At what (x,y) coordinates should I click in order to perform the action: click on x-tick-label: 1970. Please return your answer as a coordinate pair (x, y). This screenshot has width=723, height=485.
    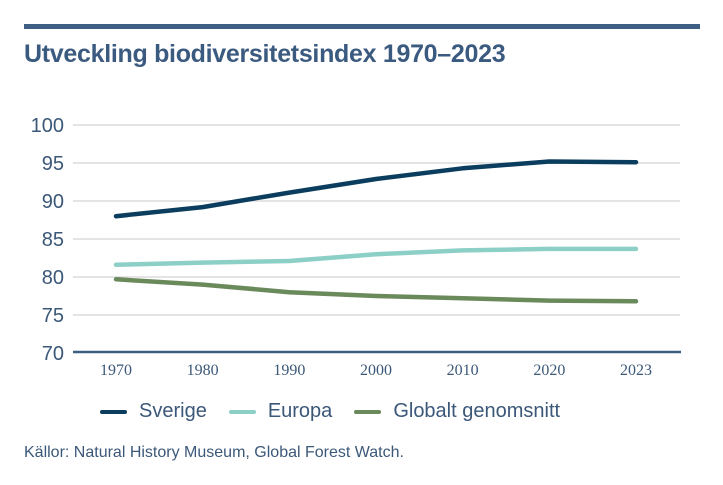
    Looking at the image, I should click on (116, 370).